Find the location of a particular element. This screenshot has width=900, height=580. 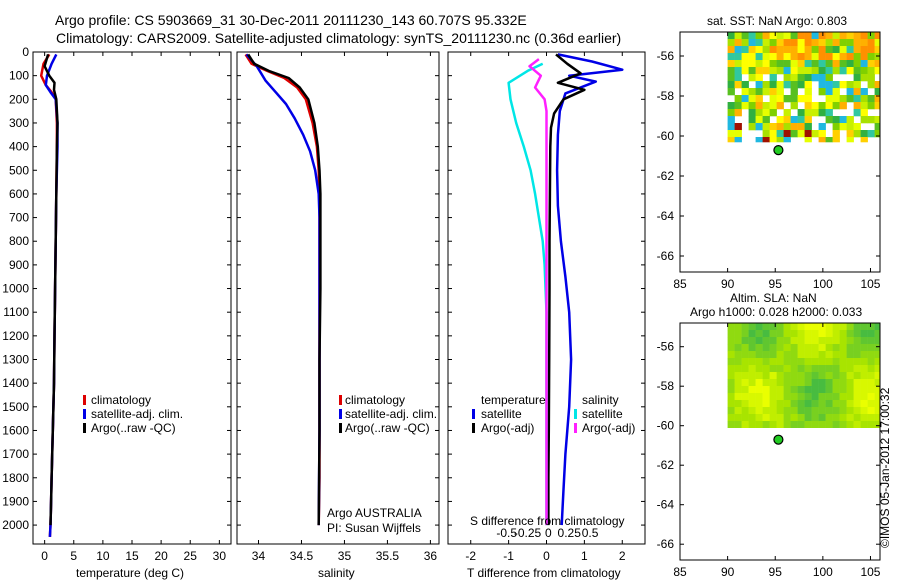

depth-tick-label: 1400 is located at coordinates (15, 383).